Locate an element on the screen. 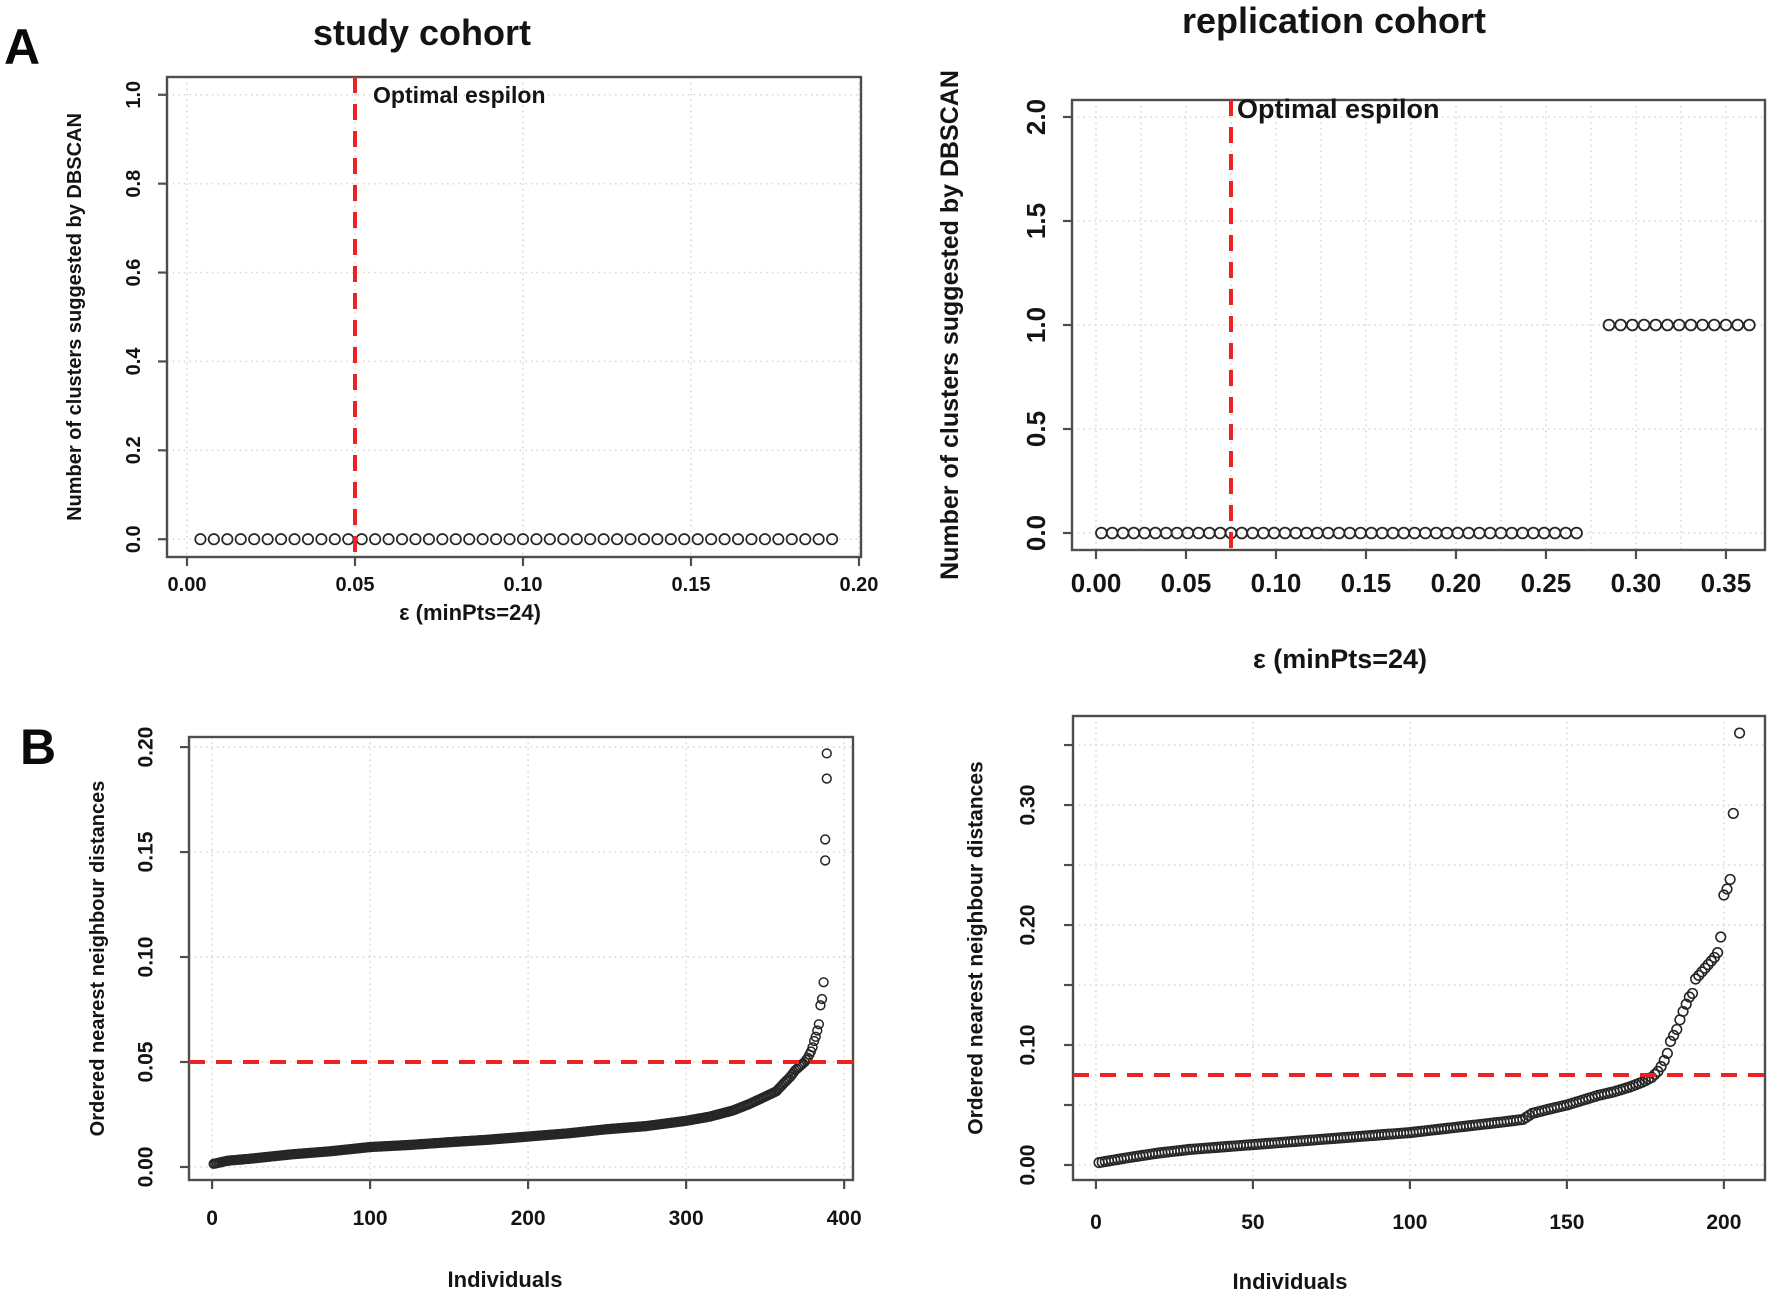 This screenshot has height=1291, width=1770. y-tick-label: 0.15 is located at coordinates (146, 851).